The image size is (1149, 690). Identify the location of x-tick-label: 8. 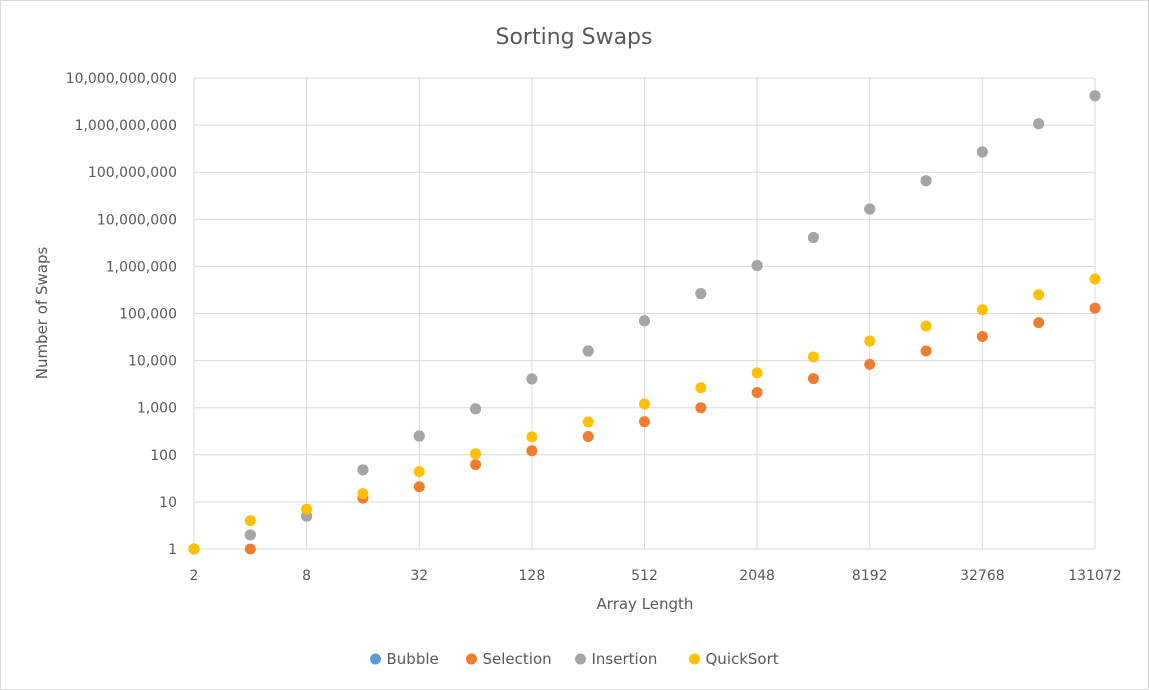
(306, 576).